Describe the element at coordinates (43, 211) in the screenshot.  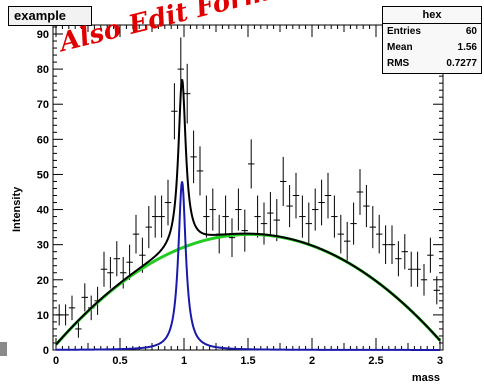
I see `y-tick-label: 40` at that location.